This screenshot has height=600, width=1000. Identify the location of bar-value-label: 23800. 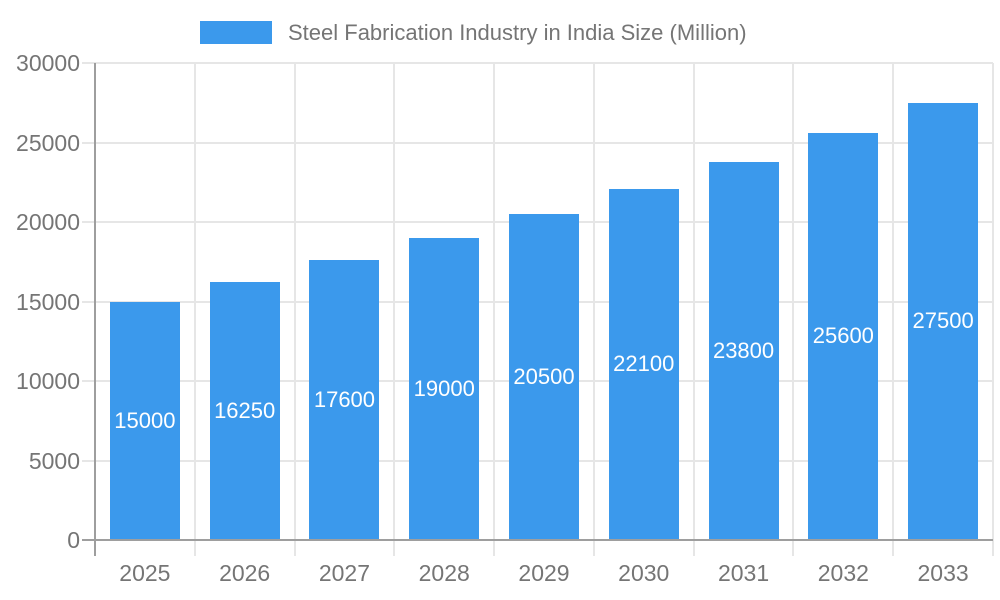
(743, 350).